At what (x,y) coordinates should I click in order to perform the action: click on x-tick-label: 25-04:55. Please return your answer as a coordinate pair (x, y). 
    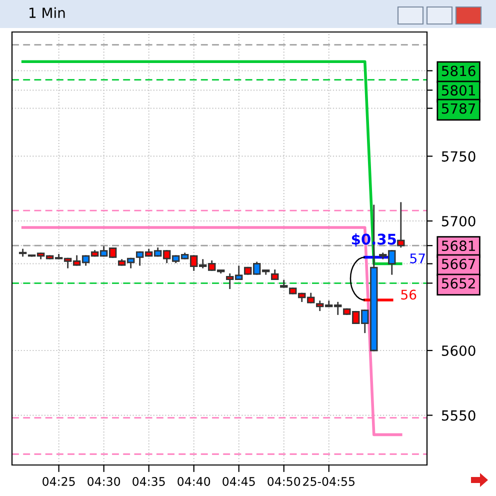
    Looking at the image, I should click on (328, 481).